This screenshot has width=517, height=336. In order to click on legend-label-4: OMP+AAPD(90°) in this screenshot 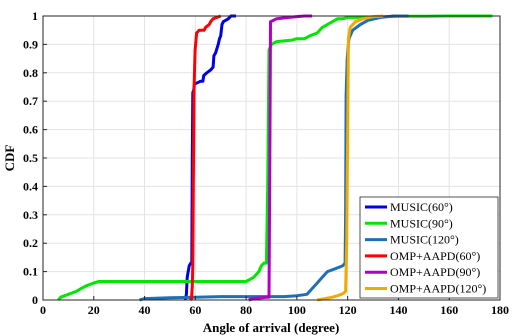, I will do `click(435, 272)`.